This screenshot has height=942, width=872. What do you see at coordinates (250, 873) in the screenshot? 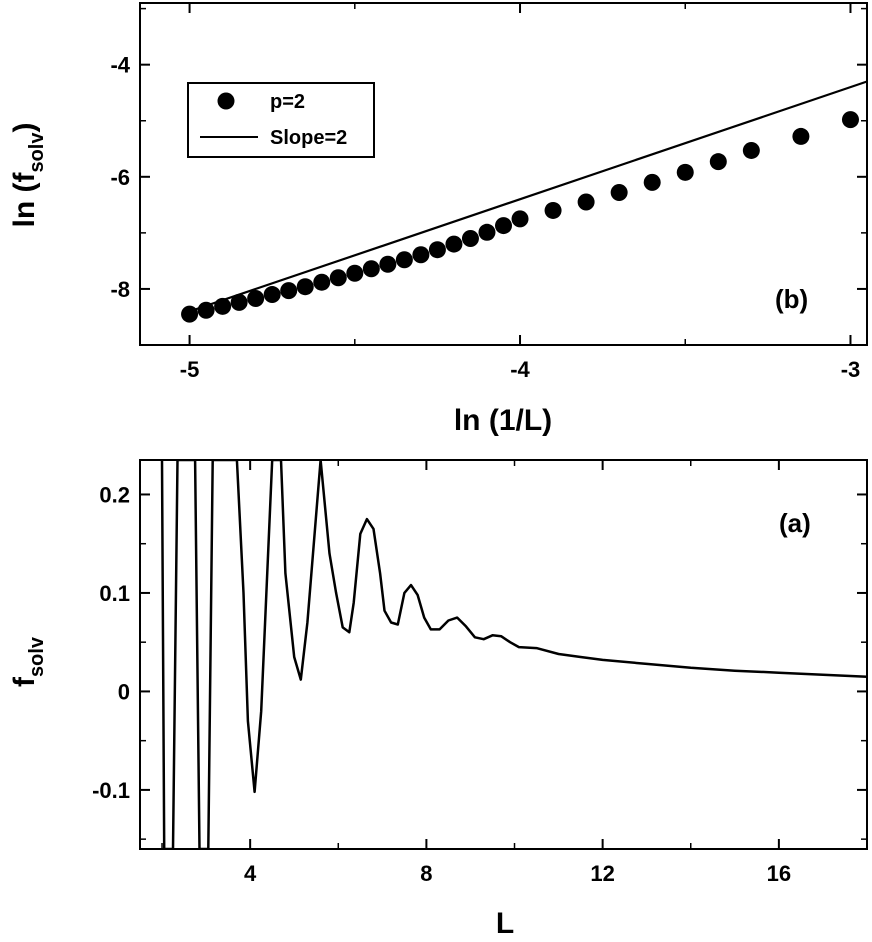
I see `panel-a-x-tick-label: 4` at bounding box center [250, 873].